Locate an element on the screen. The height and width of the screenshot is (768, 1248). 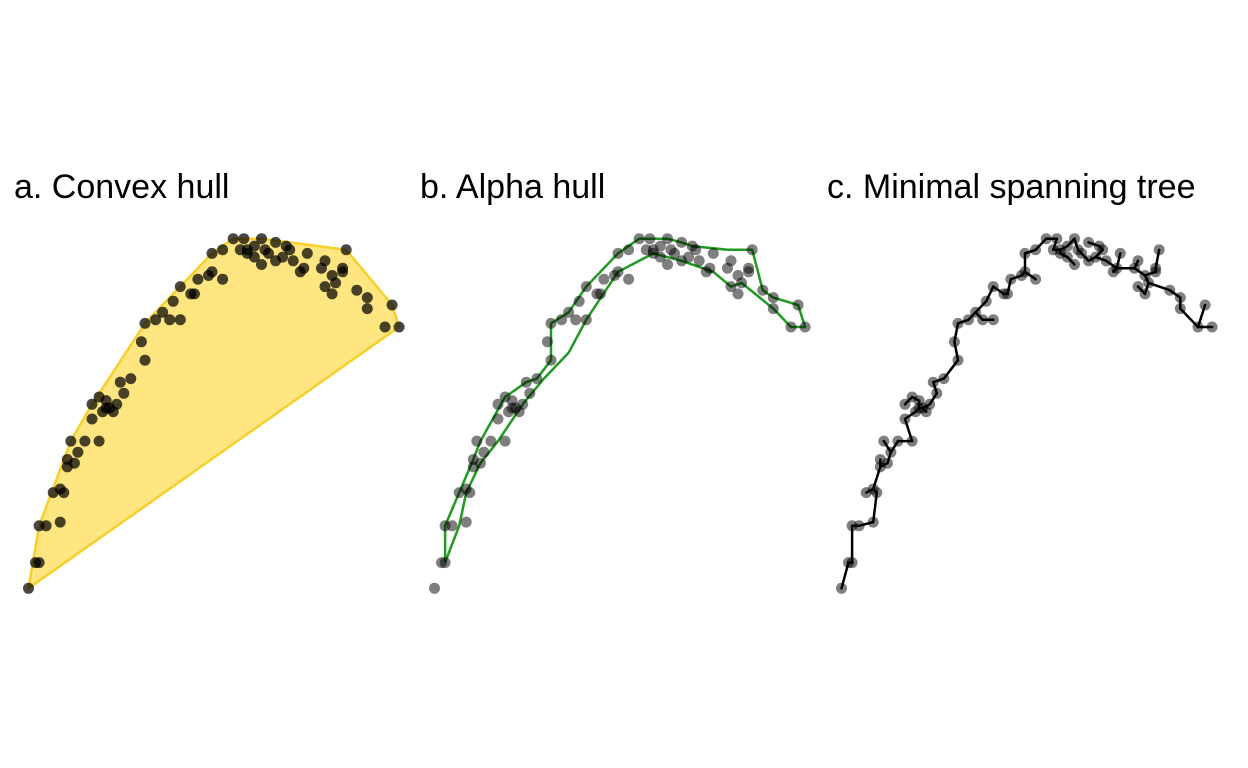
mst-edge-layer is located at coordinates (1027, 413).